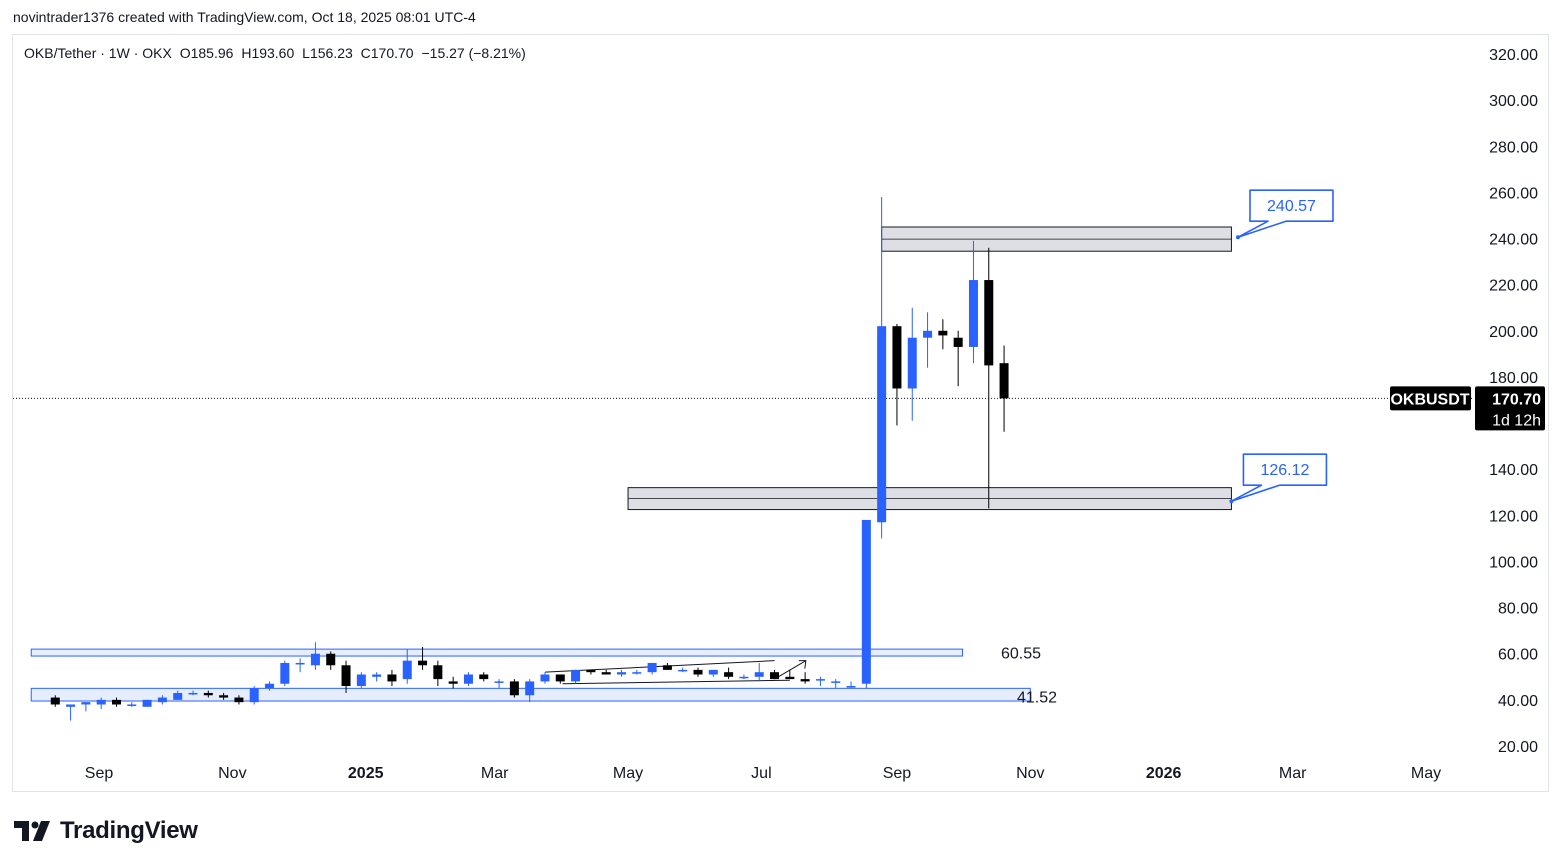 The height and width of the screenshot is (868, 1563). What do you see at coordinates (268, 53) in the screenshot?
I see `legend-high: H193.60` at bounding box center [268, 53].